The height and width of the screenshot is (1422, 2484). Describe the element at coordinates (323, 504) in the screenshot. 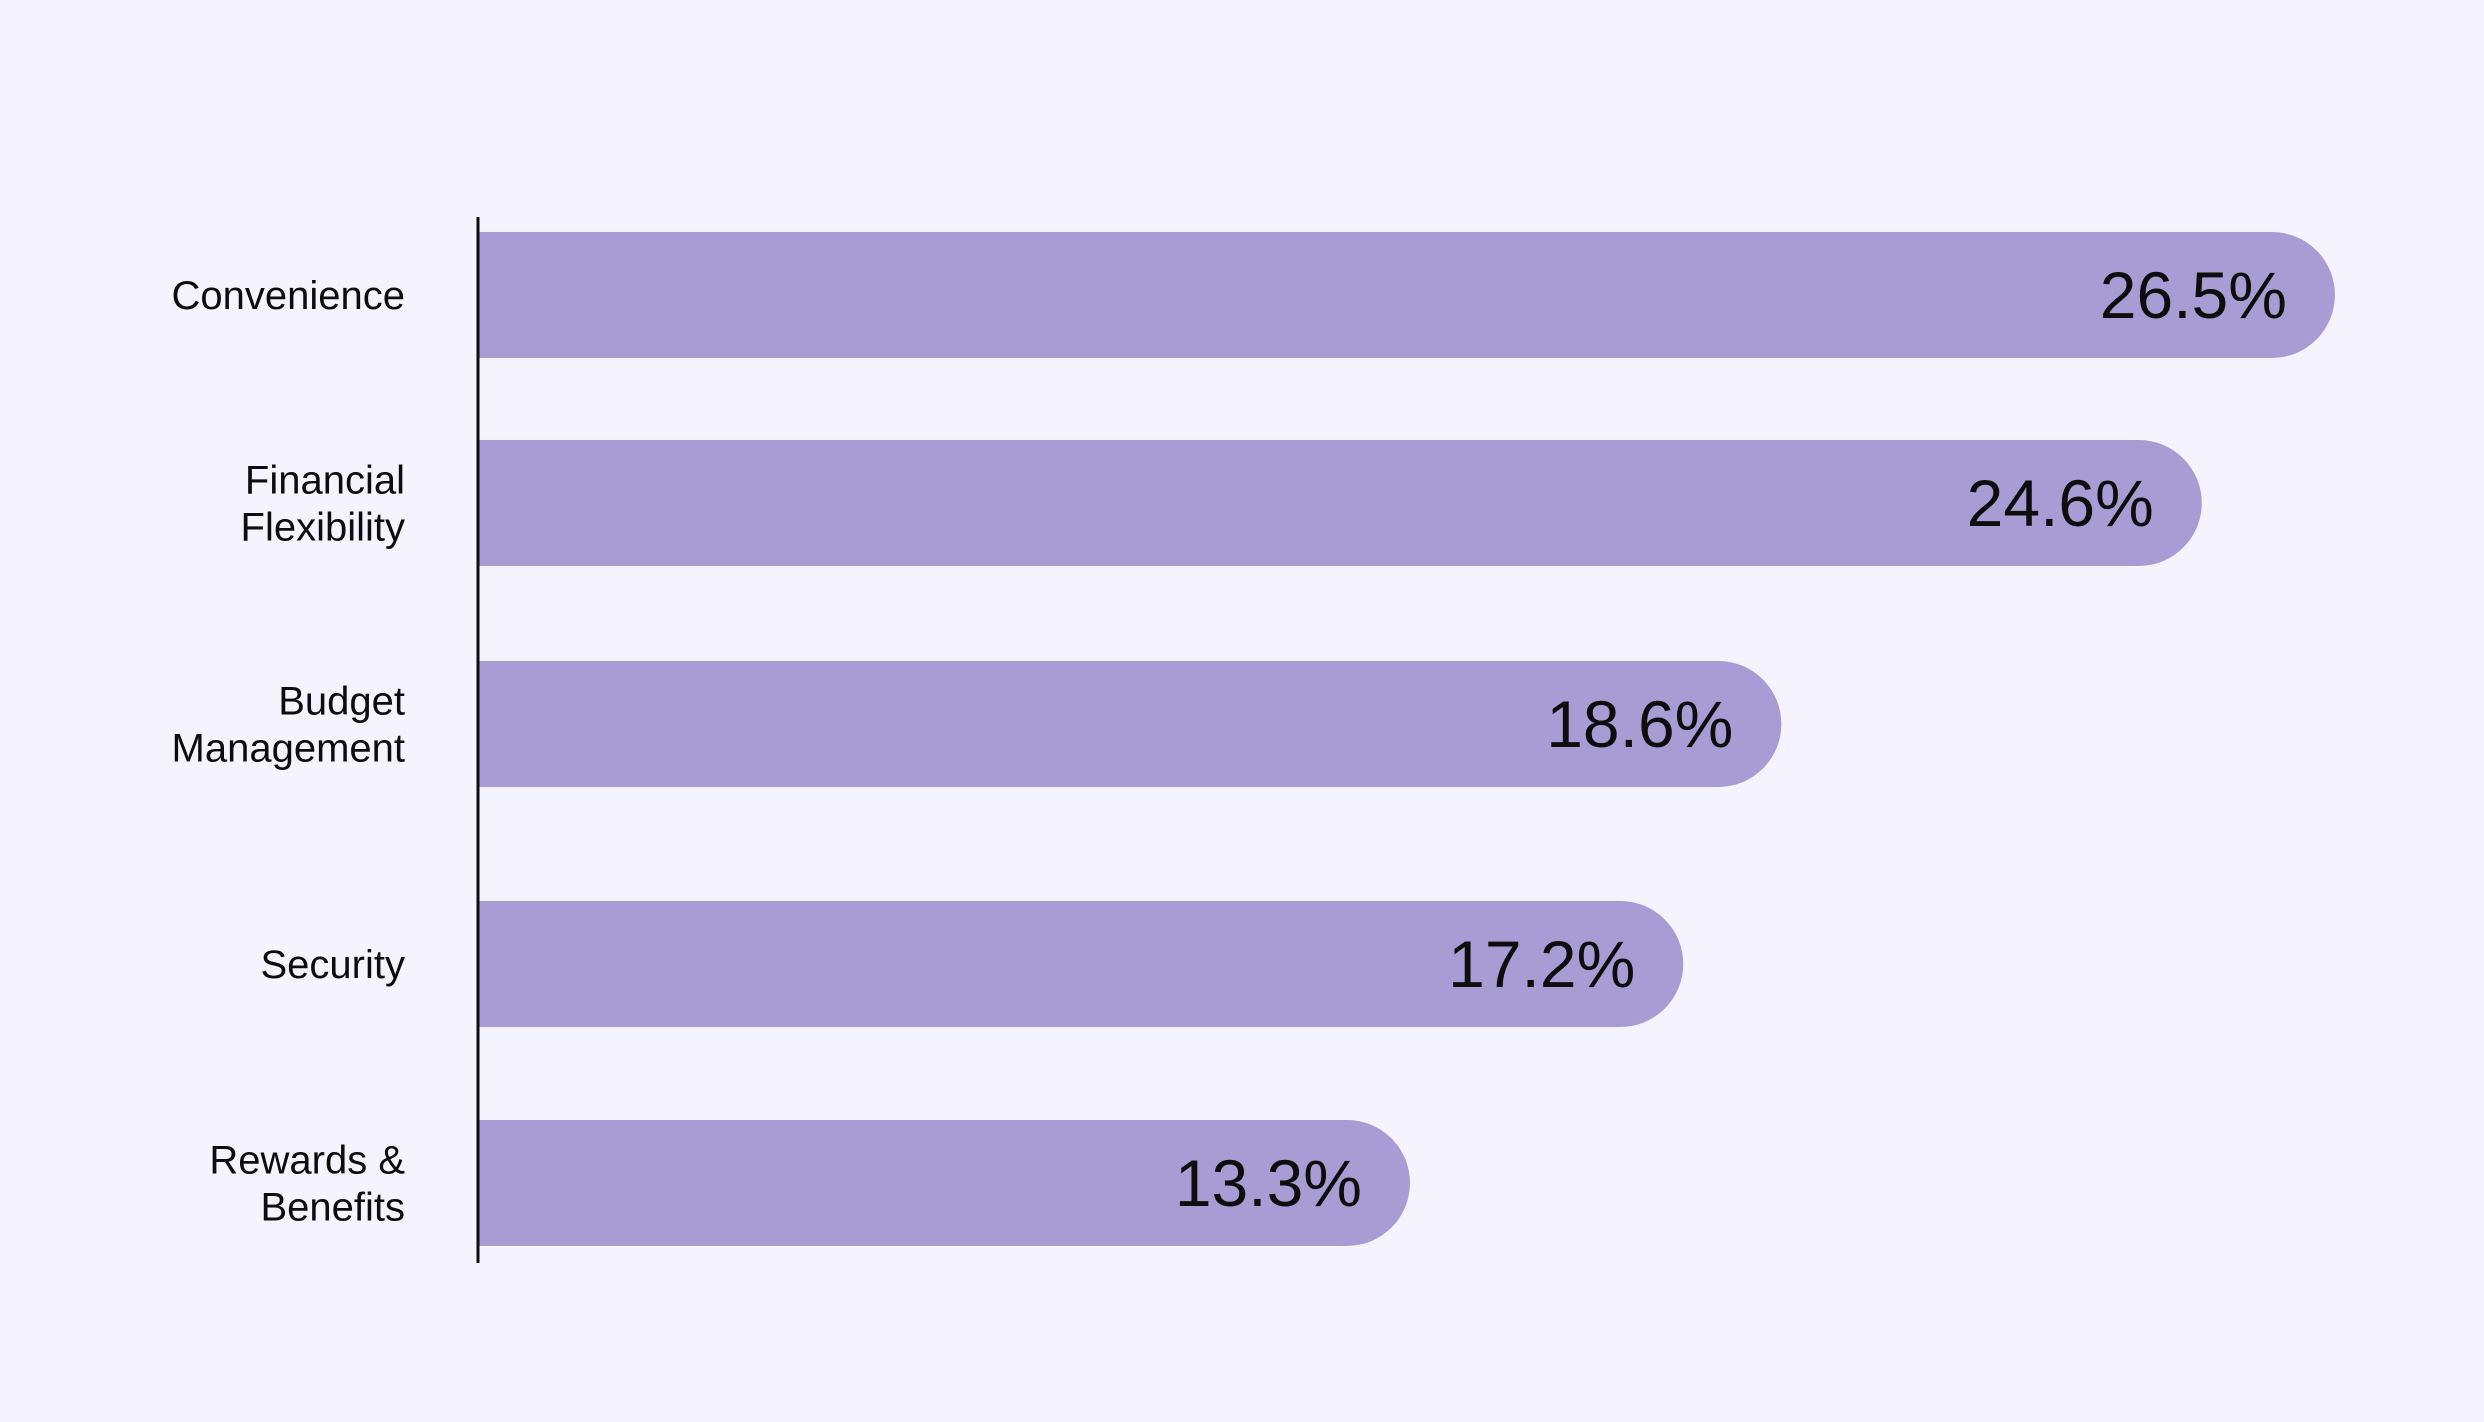

I see `category-tick-label: Financial Flexibility` at that location.